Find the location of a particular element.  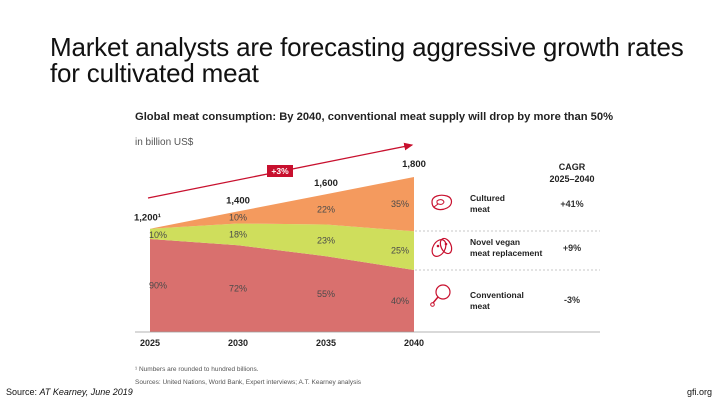

legend-dividers is located at coordinates (507, 250).